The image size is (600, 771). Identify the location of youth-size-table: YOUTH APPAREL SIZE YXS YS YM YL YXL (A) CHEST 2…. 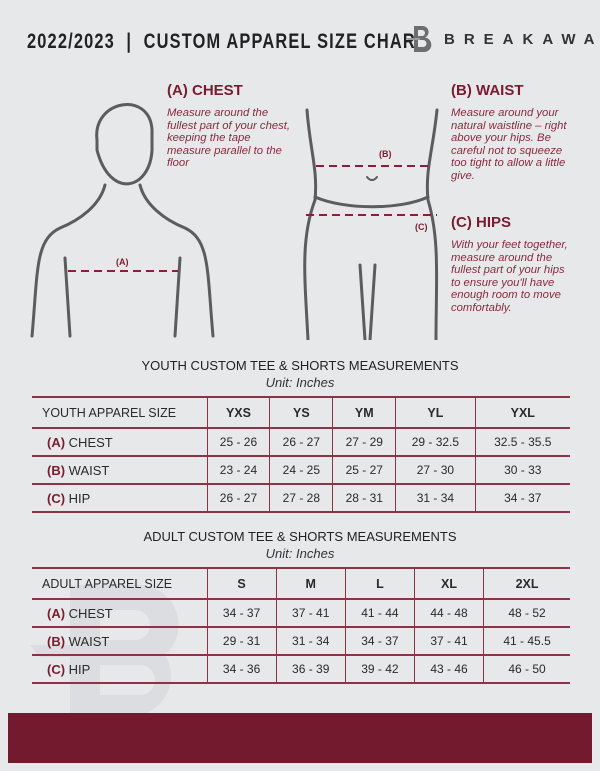
(301, 454).